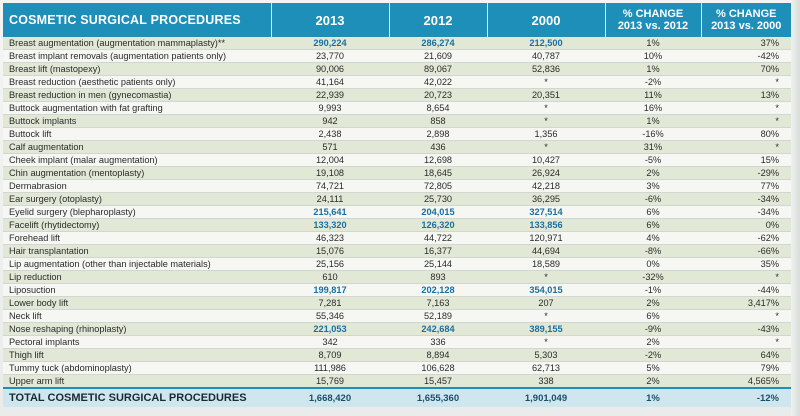 The width and height of the screenshot is (800, 416). What do you see at coordinates (438, 82) in the screenshot?
I see `value-2012: 42,022` at bounding box center [438, 82].